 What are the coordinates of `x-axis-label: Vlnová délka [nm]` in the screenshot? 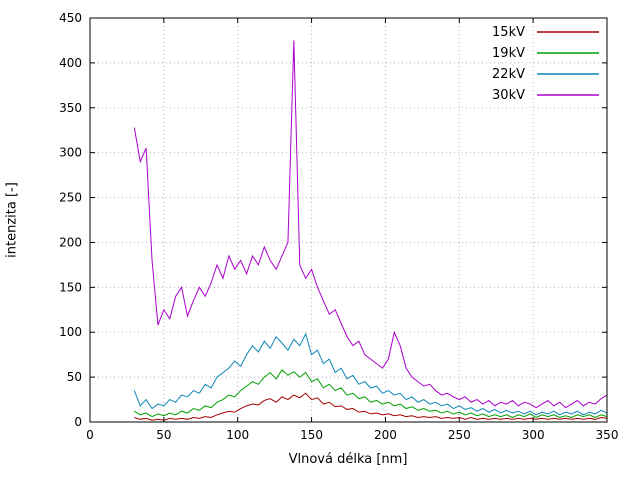 It's located at (348, 459).